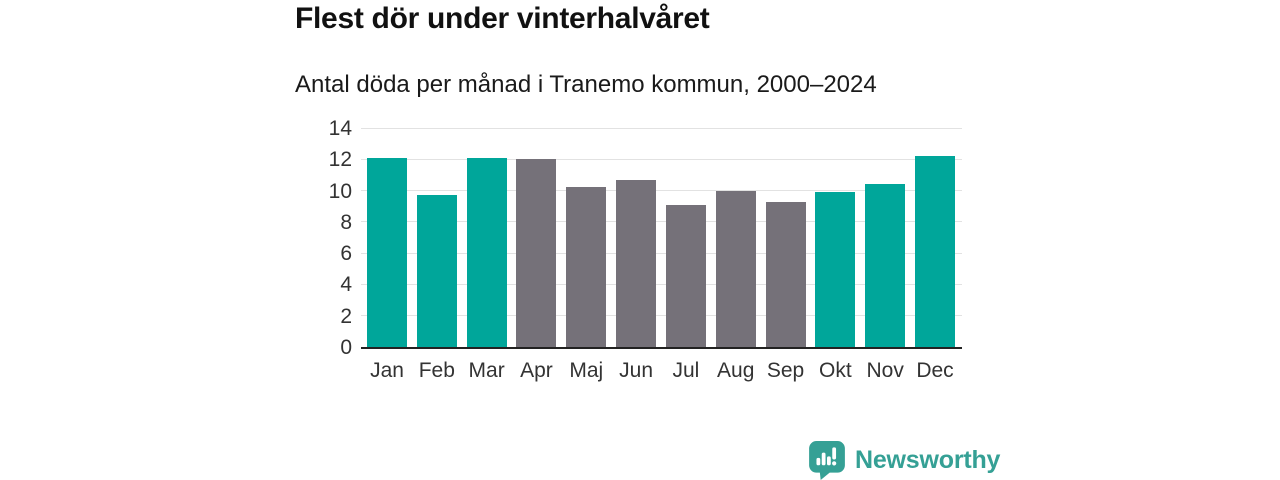 The image size is (1280, 480). I want to click on x-tick-label-Aug: Aug, so click(736, 370).